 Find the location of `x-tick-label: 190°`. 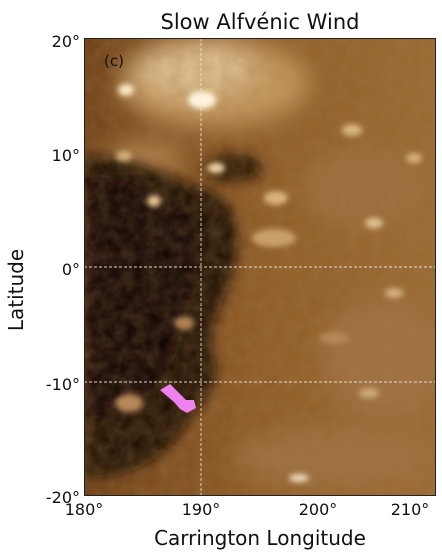

x-tick-label: 190° is located at coordinates (201, 509).